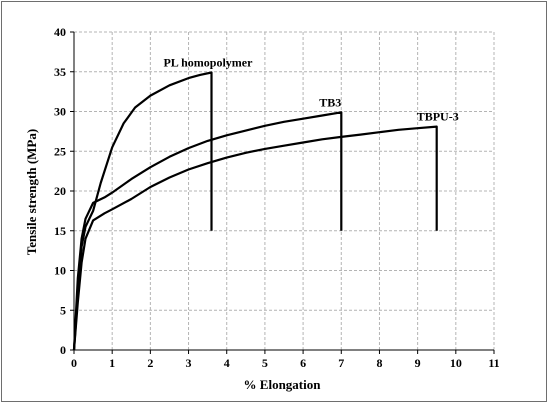 Image resolution: width=550 pixels, height=405 pixels. What do you see at coordinates (63, 350) in the screenshot?
I see `y-tick-label: 0` at bounding box center [63, 350].